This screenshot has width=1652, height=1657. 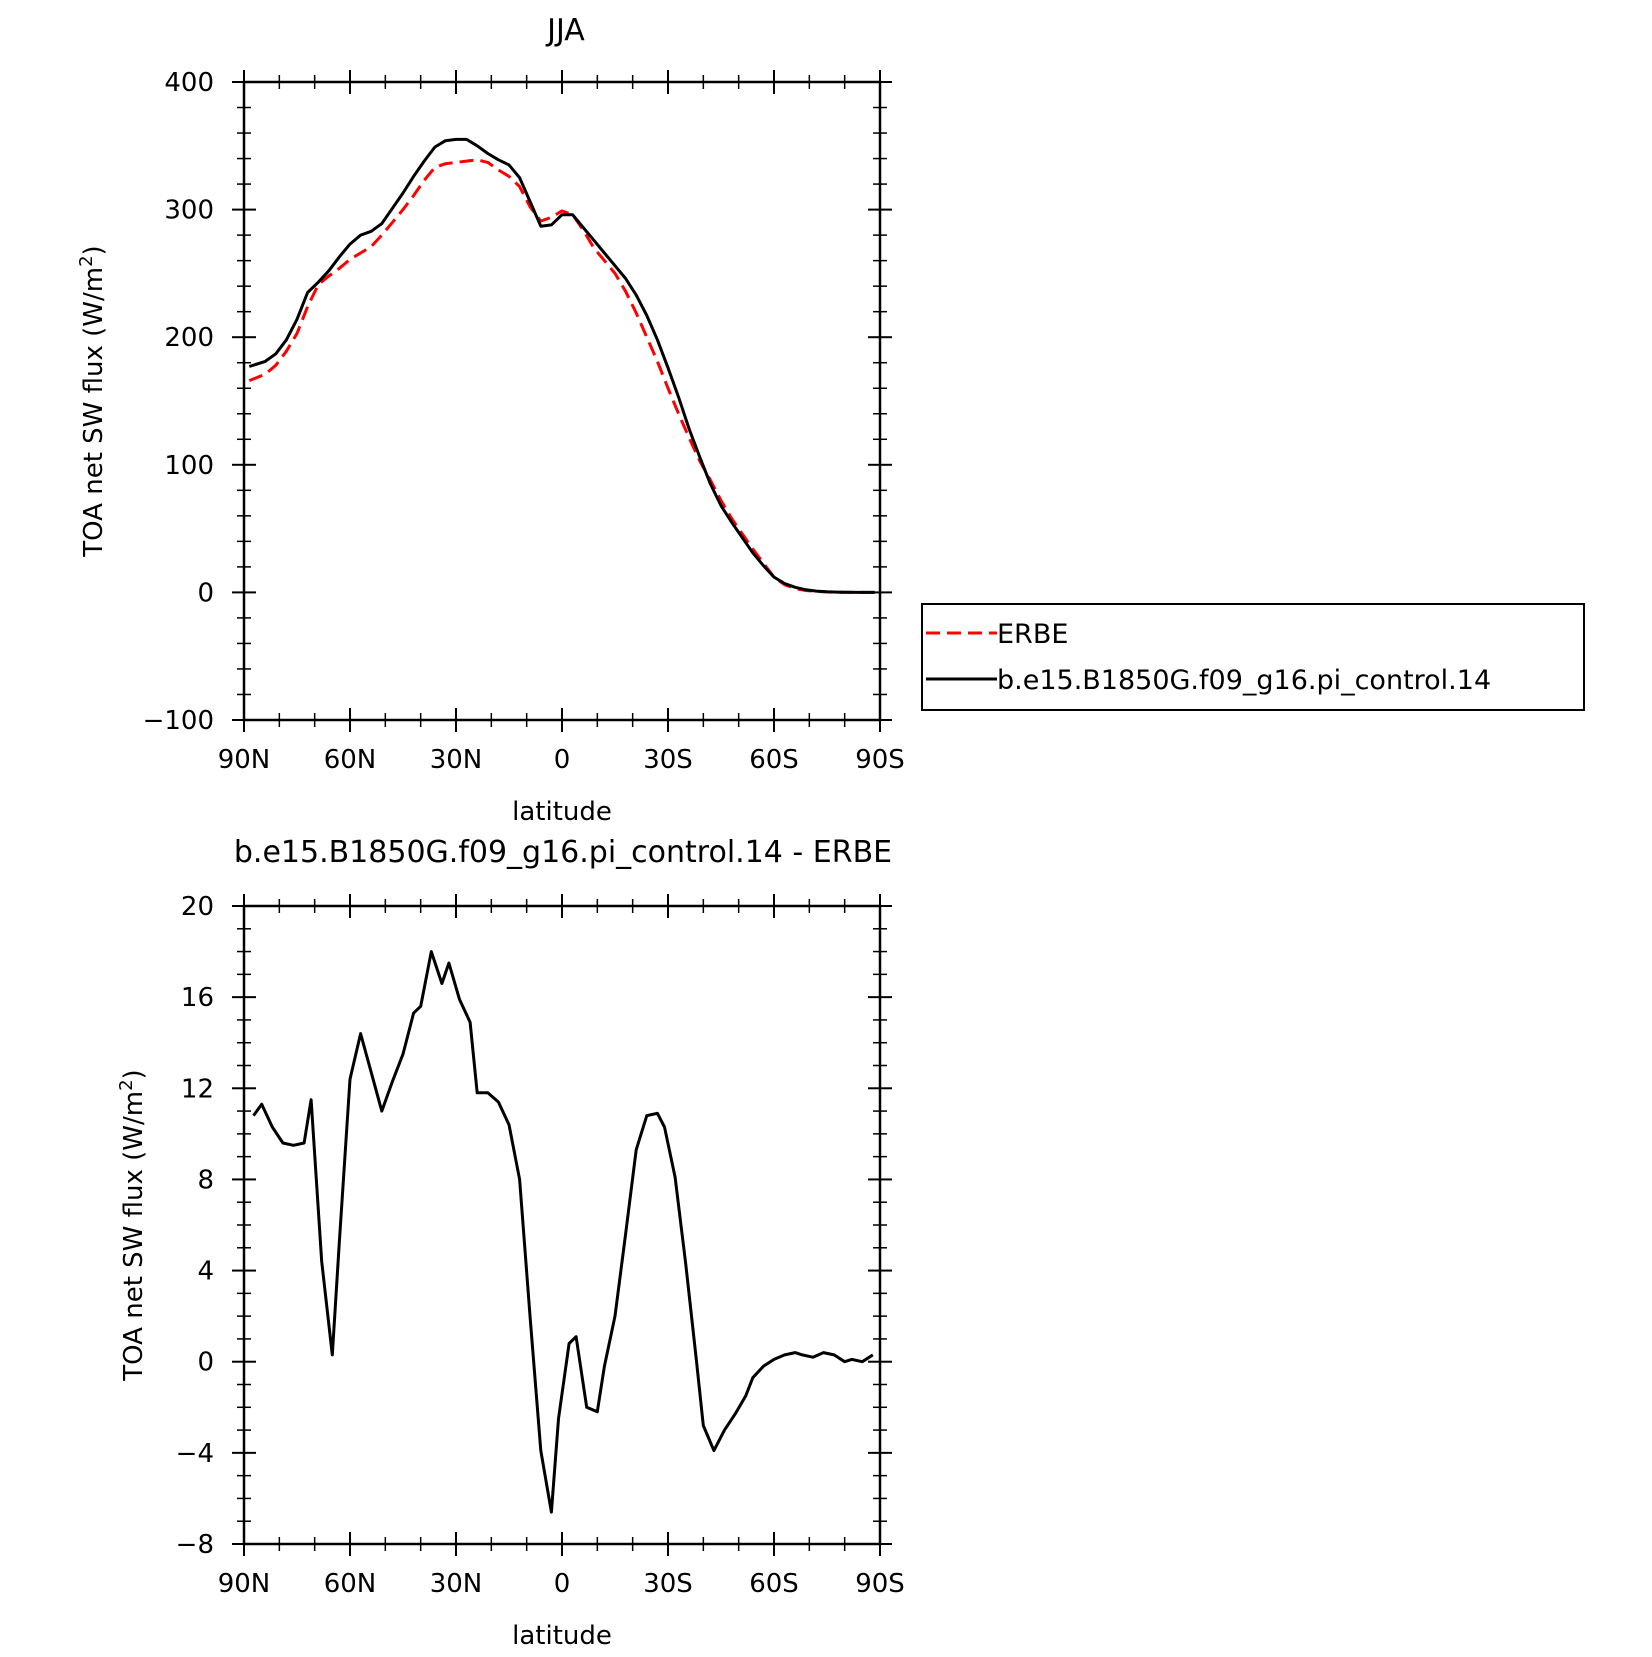 What do you see at coordinates (456, 760) in the screenshot?
I see `top-x-tick-label: 30N` at bounding box center [456, 760].